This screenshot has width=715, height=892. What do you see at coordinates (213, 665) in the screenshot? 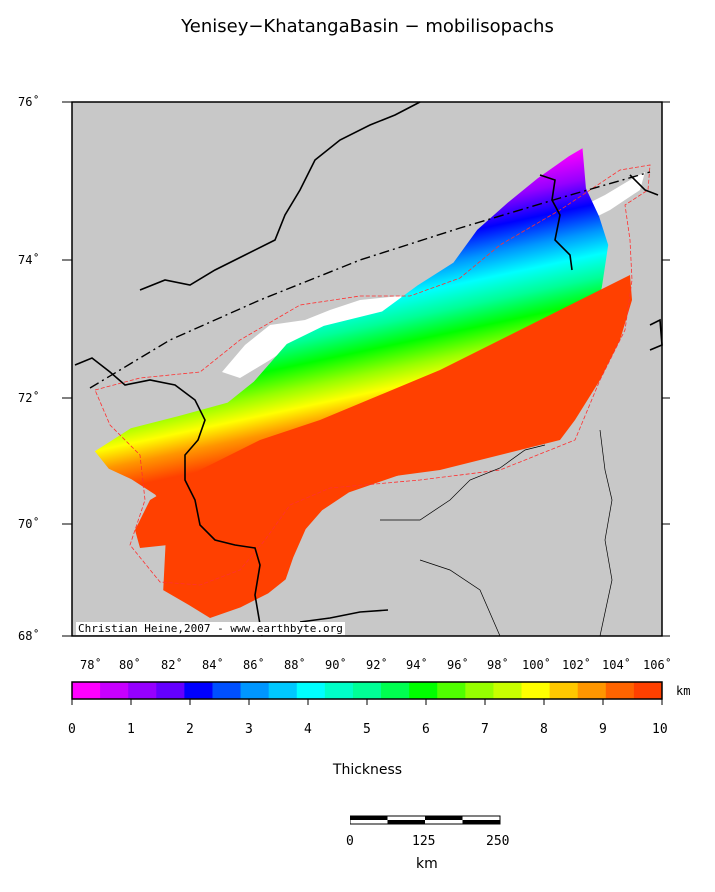
I see `lon-label: 84˚` at bounding box center [213, 665].